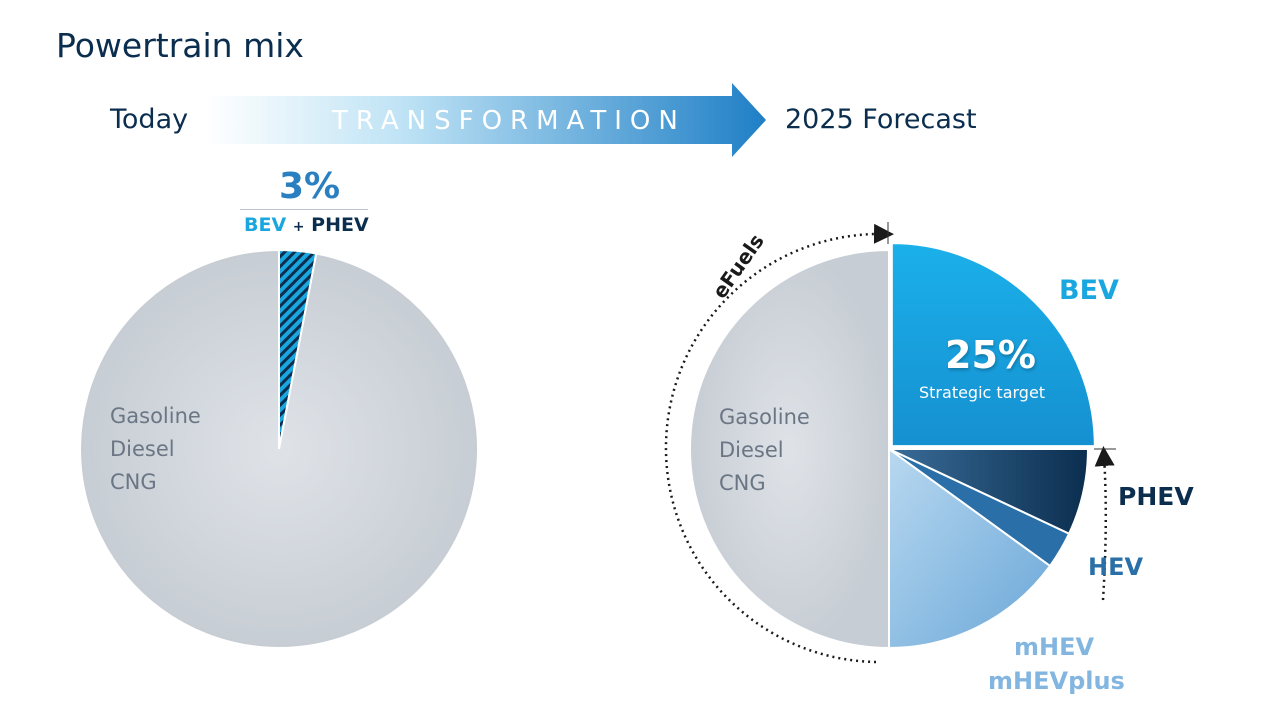 The height and width of the screenshot is (713, 1268). Describe the element at coordinates (304, 209) in the screenshot. I see `callout-divider` at that location.